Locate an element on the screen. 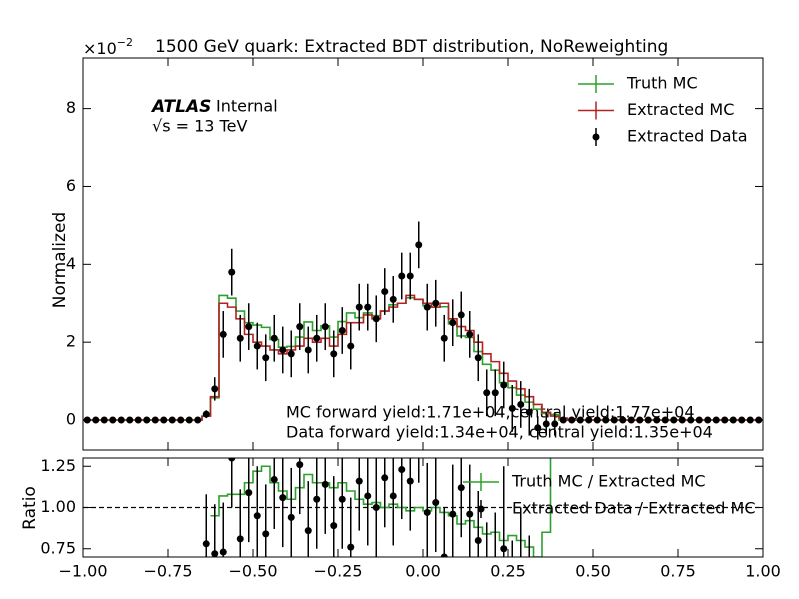 This screenshot has width=799, height=599. x-tick-label: 0.75 is located at coordinates (678, 571).